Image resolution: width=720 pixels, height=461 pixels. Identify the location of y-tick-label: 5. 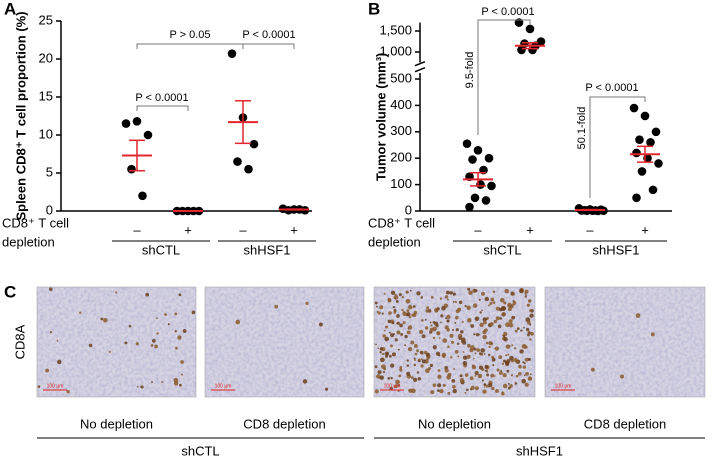
(49, 171).